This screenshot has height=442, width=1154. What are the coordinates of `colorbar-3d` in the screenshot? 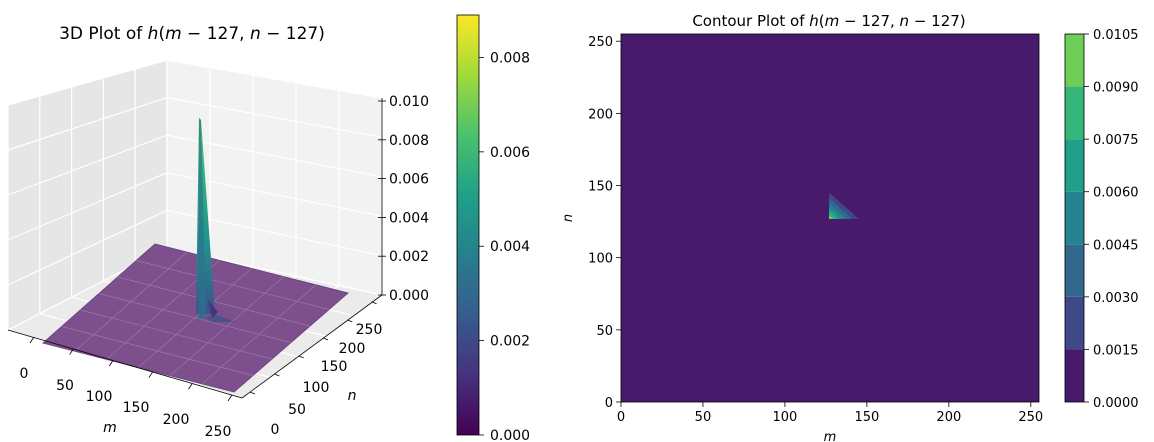 It's located at (468, 225).